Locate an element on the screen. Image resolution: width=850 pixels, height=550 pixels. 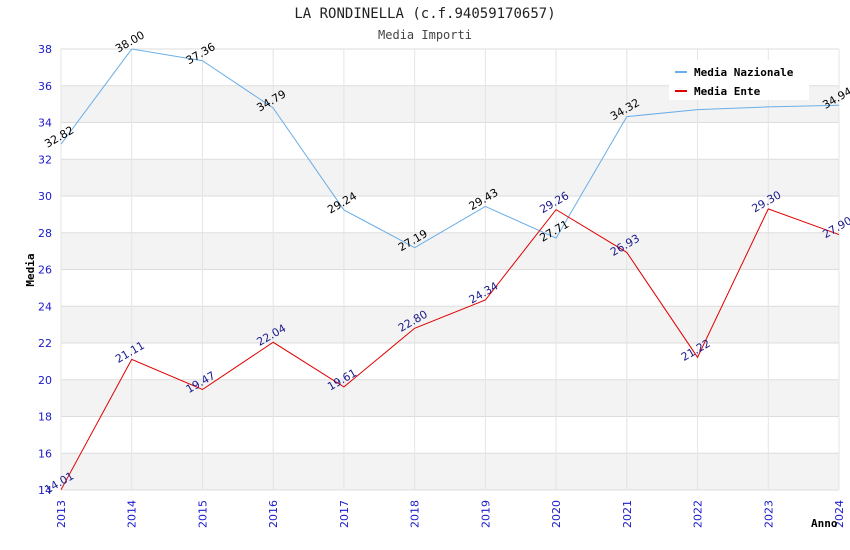
x-tick-label: 2018 is located at coordinates (415, 514).